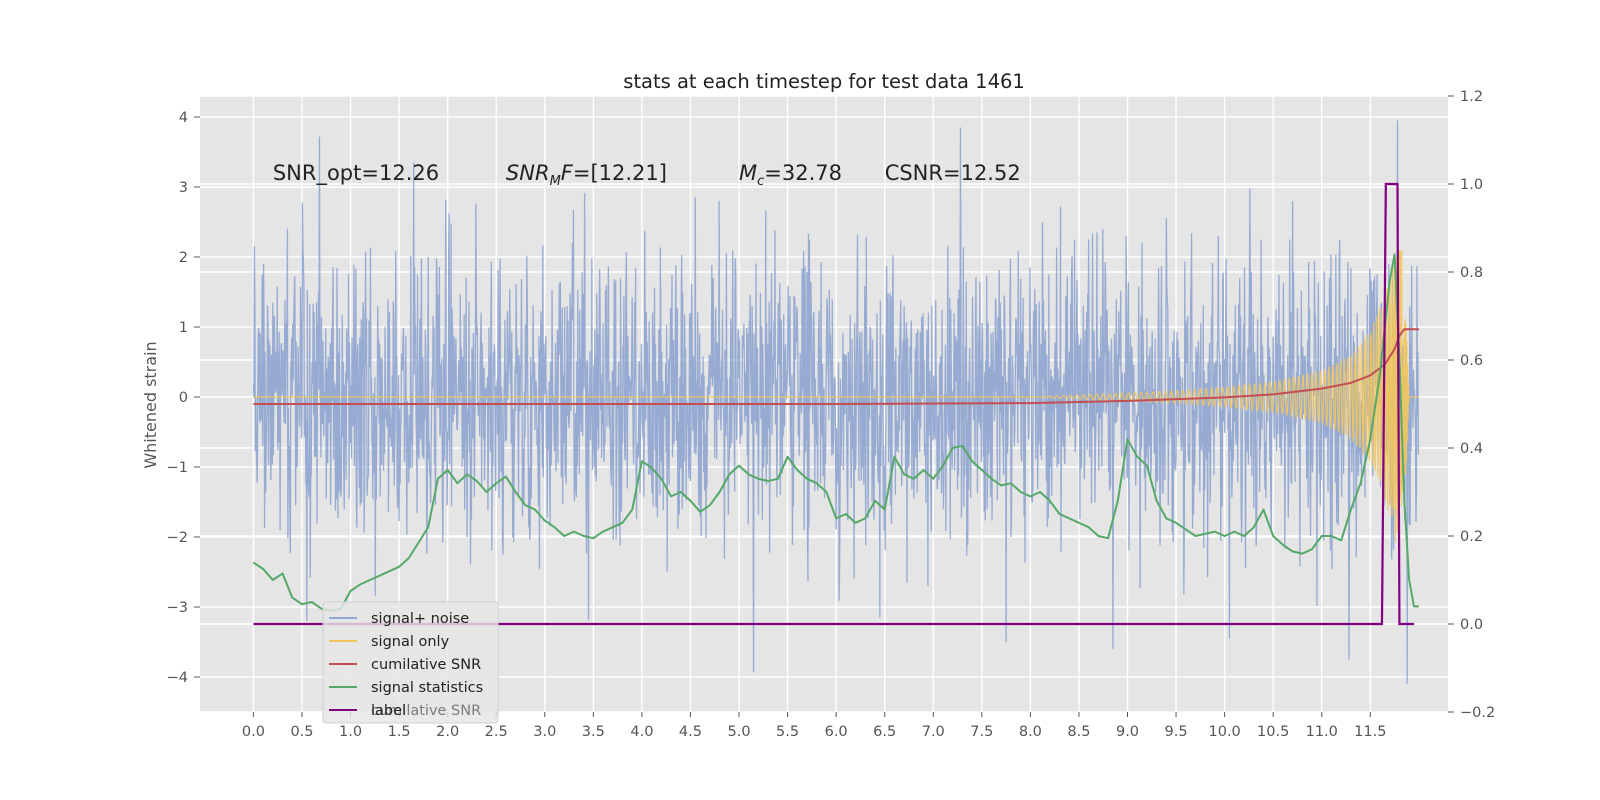  What do you see at coordinates (738, 732) in the screenshot?
I see `x-tick-label: 5.0` at bounding box center [738, 732].